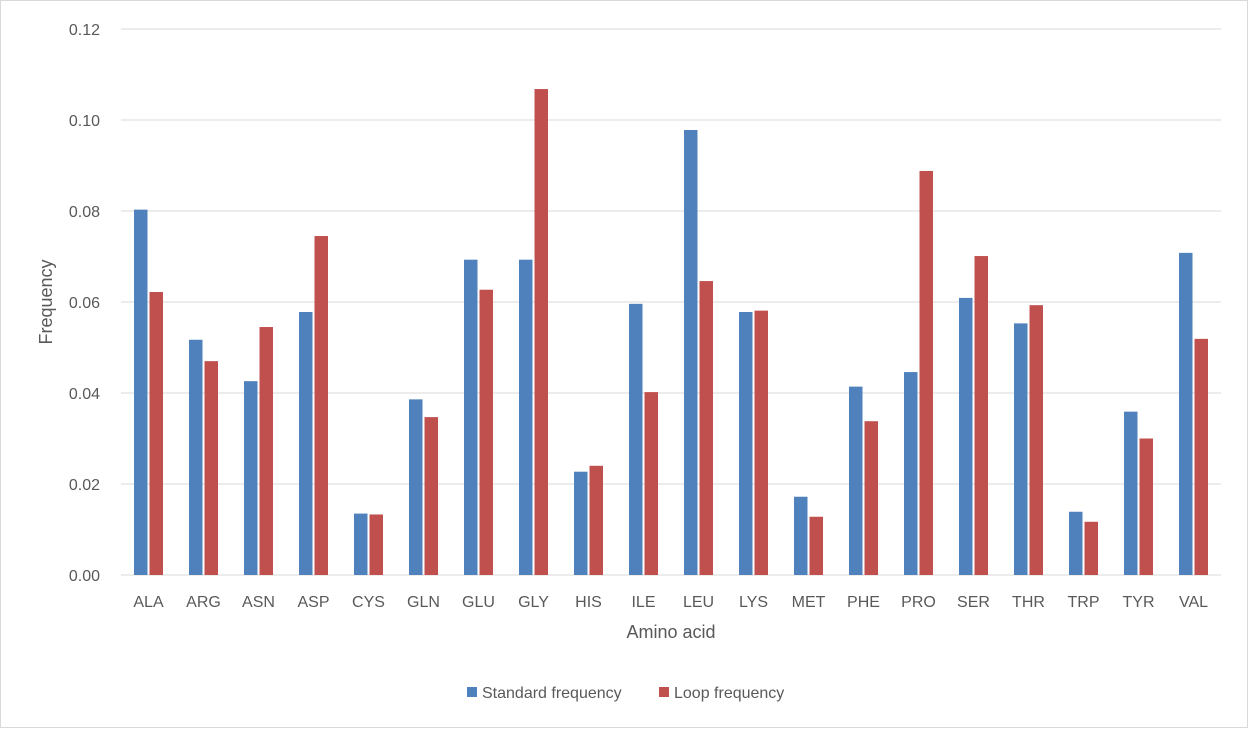 The height and width of the screenshot is (729, 1248). What do you see at coordinates (258, 602) in the screenshot?
I see `x-tick-label: ASN` at bounding box center [258, 602].